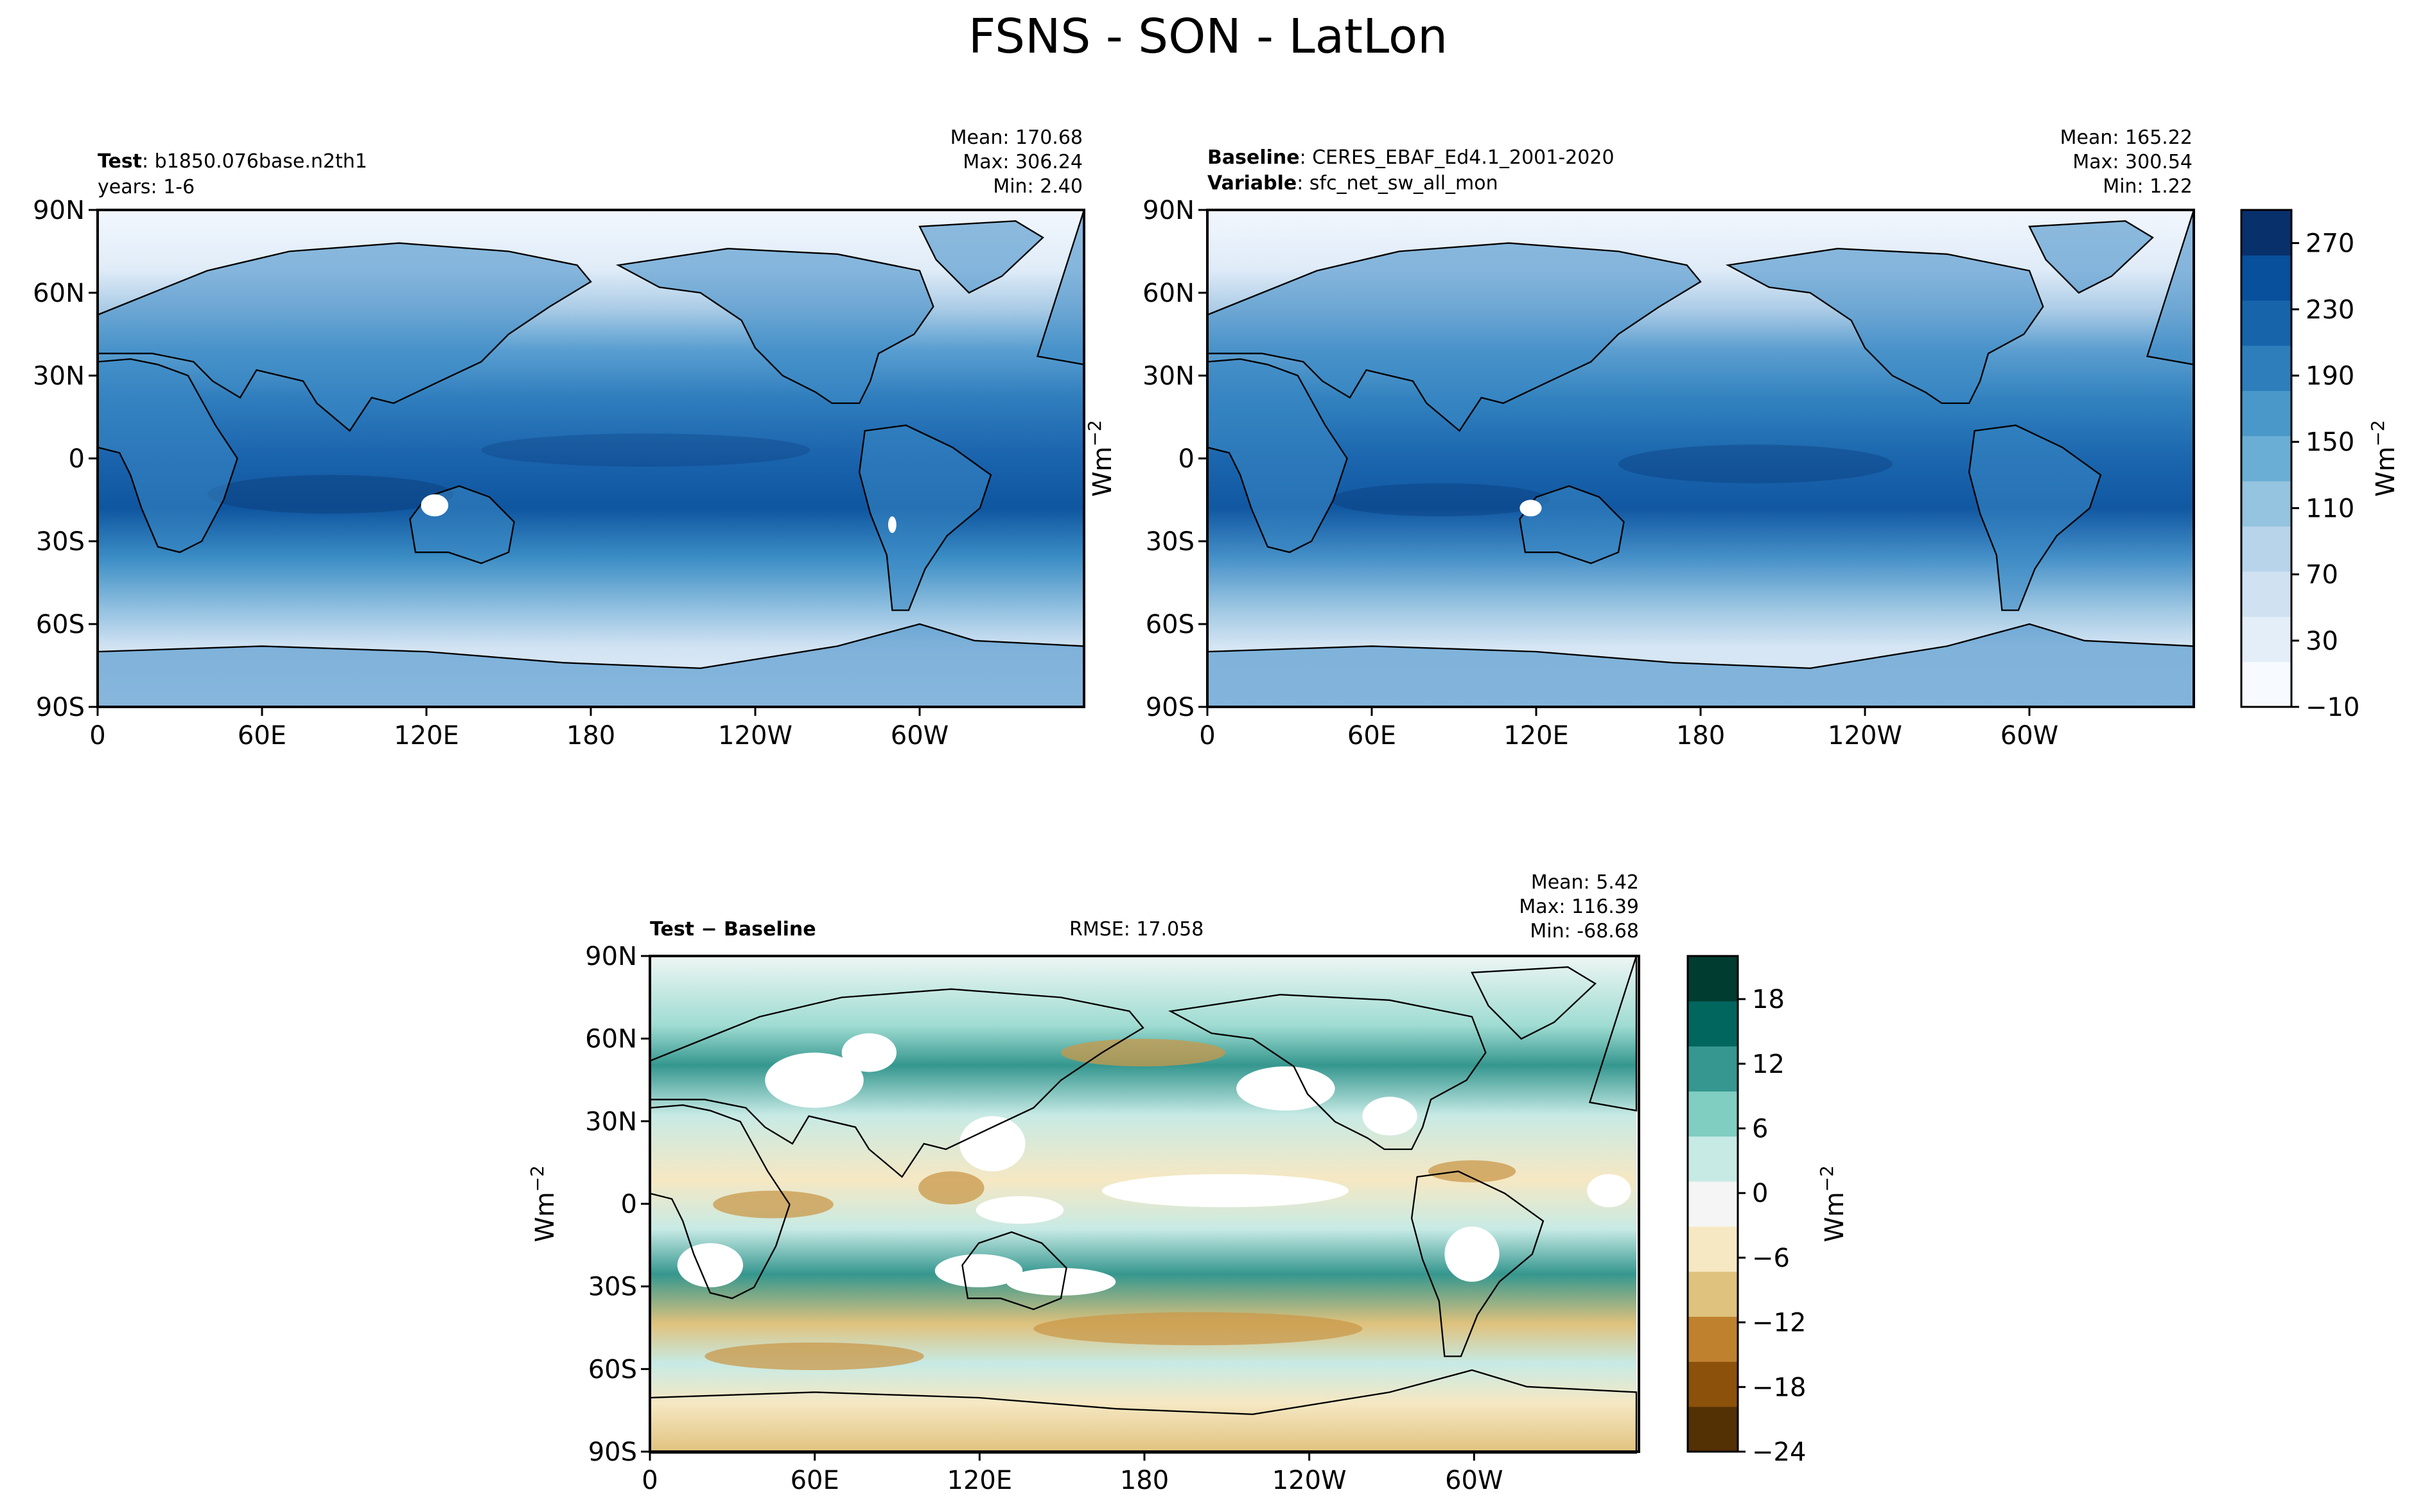  What do you see at coordinates (611, 1039) in the screenshot?
I see `diff-lat-tick-label: 60N` at bounding box center [611, 1039].